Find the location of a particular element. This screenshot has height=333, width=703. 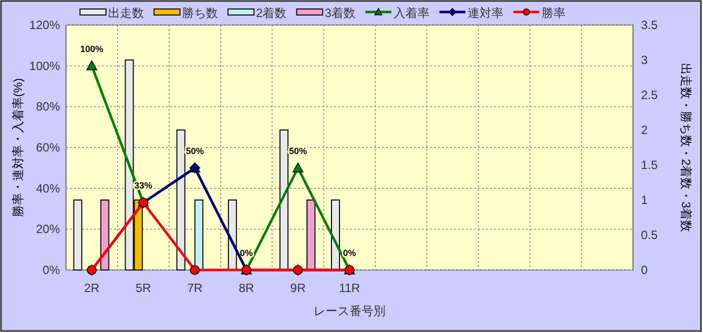

legend-label: 勝率 is located at coordinates (553, 13).